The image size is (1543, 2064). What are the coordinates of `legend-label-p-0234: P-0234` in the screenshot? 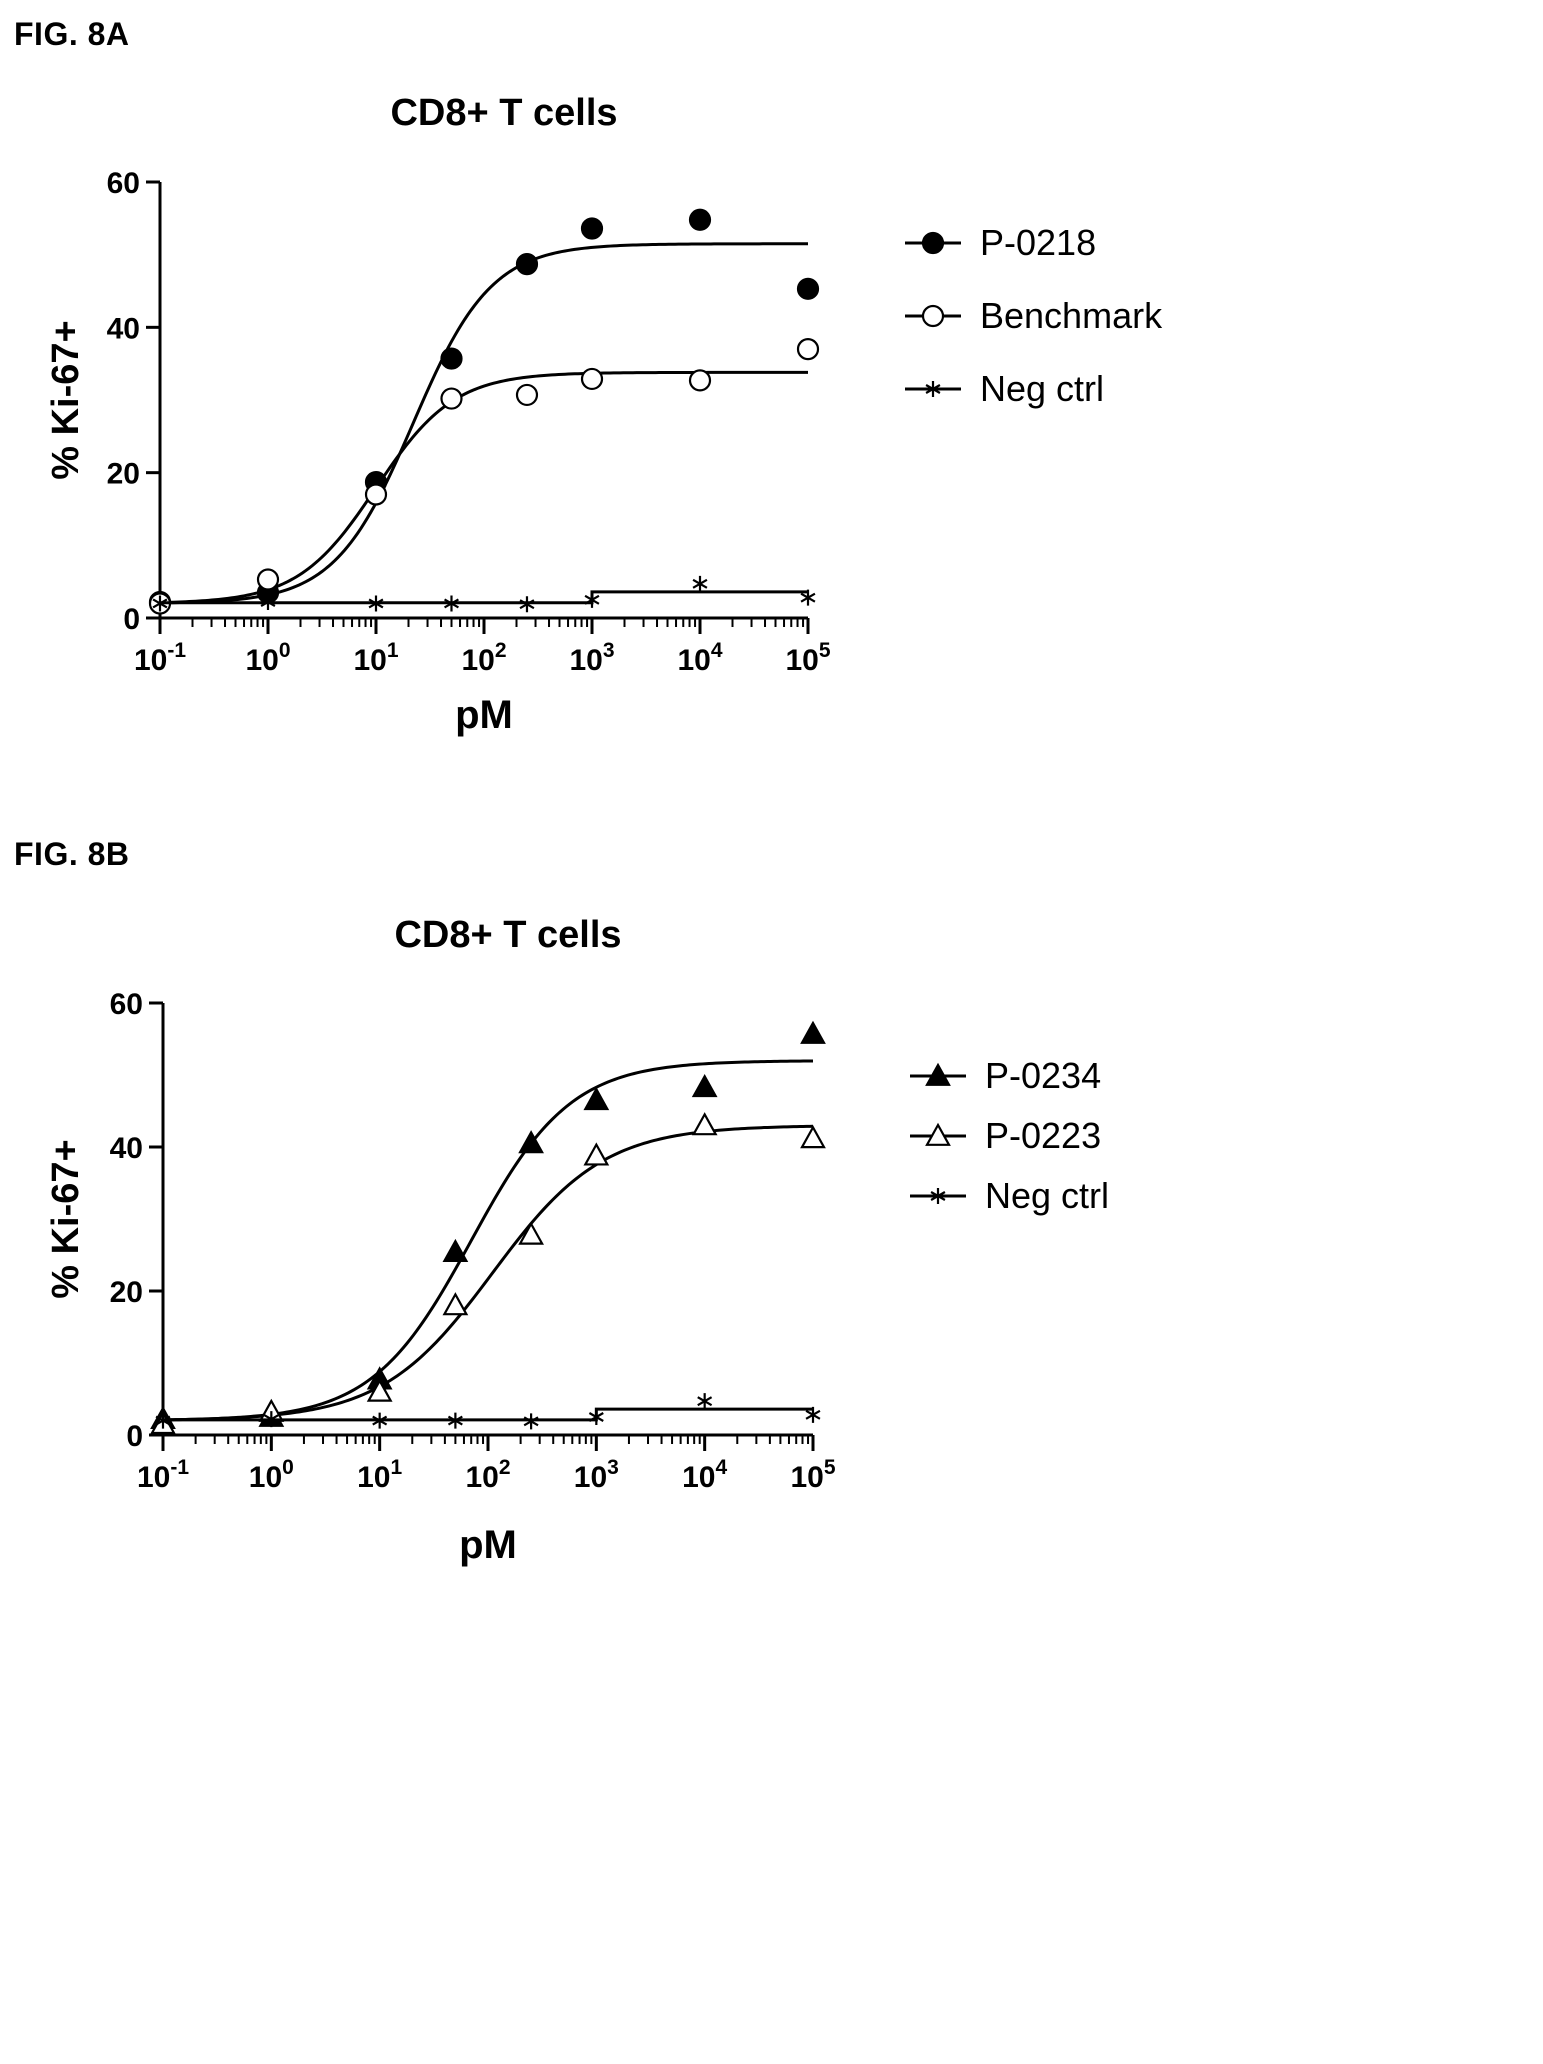 It's located at (1043, 1075).